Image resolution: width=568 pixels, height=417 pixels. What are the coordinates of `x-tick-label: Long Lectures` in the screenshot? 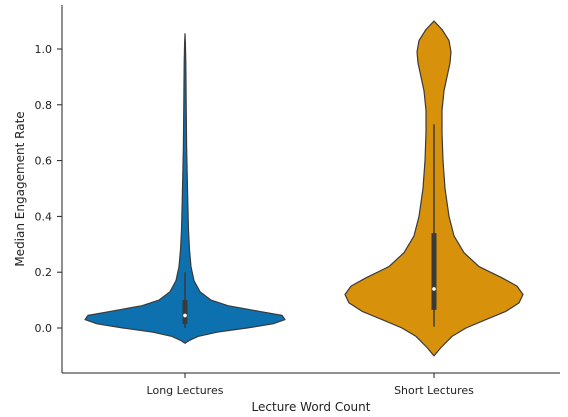 It's located at (185, 390).